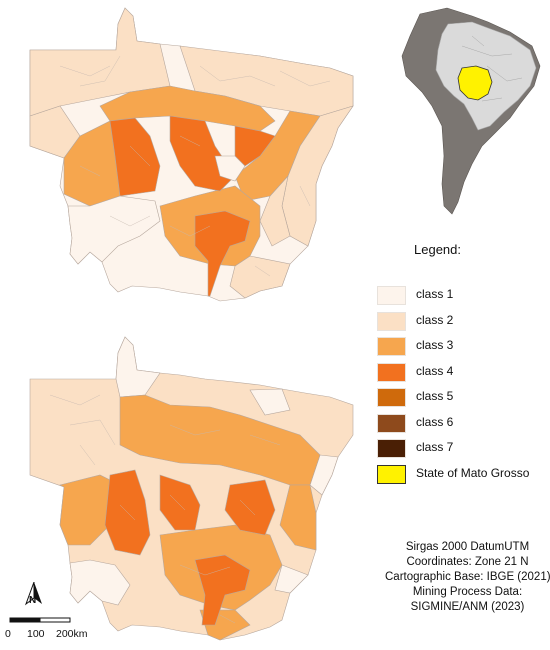 Image resolution: width=550 pixels, height=650 pixels. What do you see at coordinates (72, 634) in the screenshot?
I see `scale-tick-200km: 200km` at bounding box center [72, 634].